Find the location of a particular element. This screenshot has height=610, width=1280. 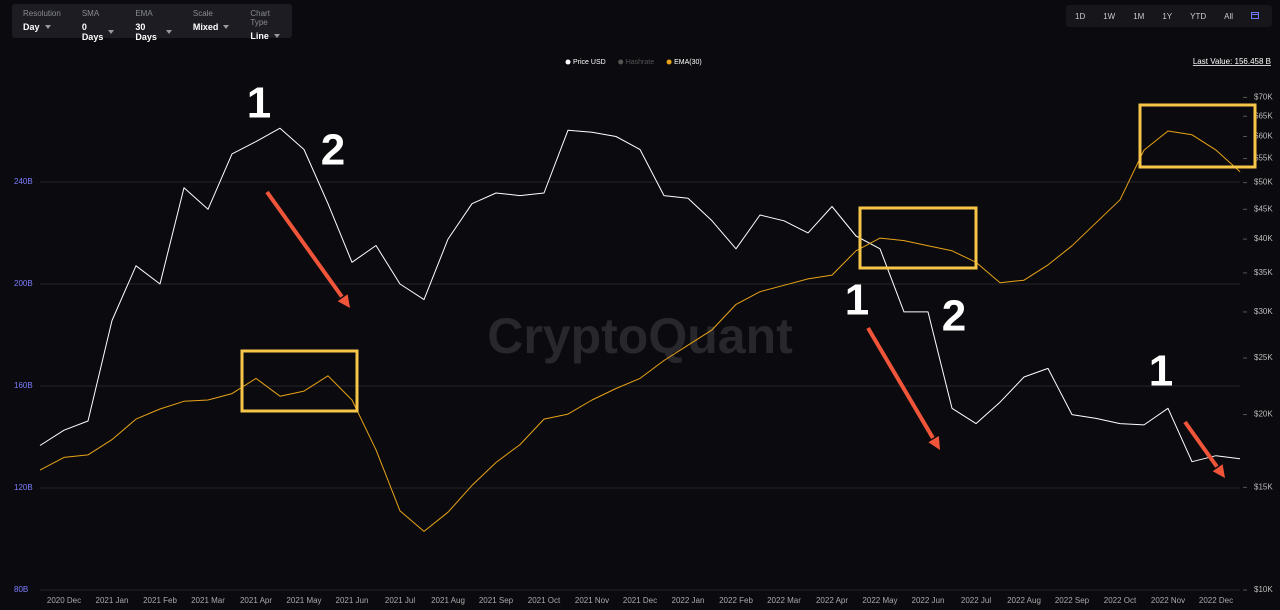

dropdown-value: 0 Days is located at coordinates (98, 32).